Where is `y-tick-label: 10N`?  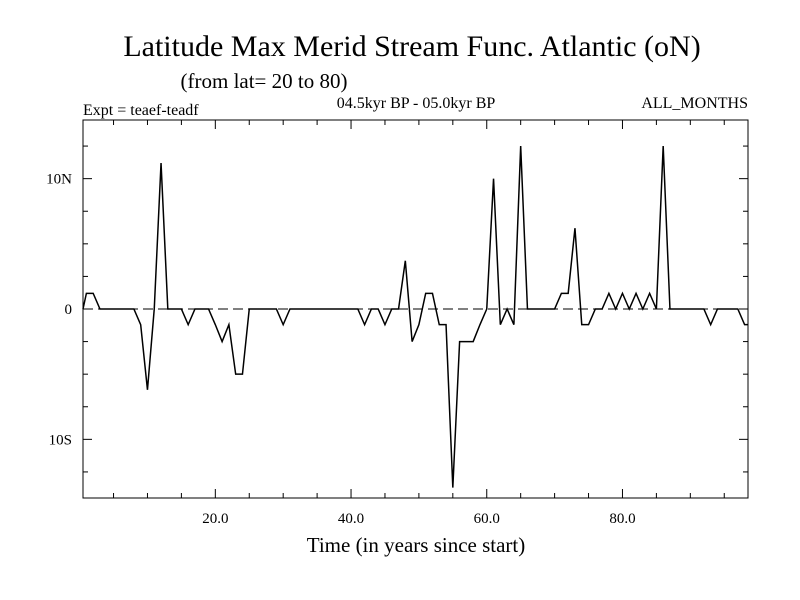 y-tick-label: 10N is located at coordinates (59, 180).